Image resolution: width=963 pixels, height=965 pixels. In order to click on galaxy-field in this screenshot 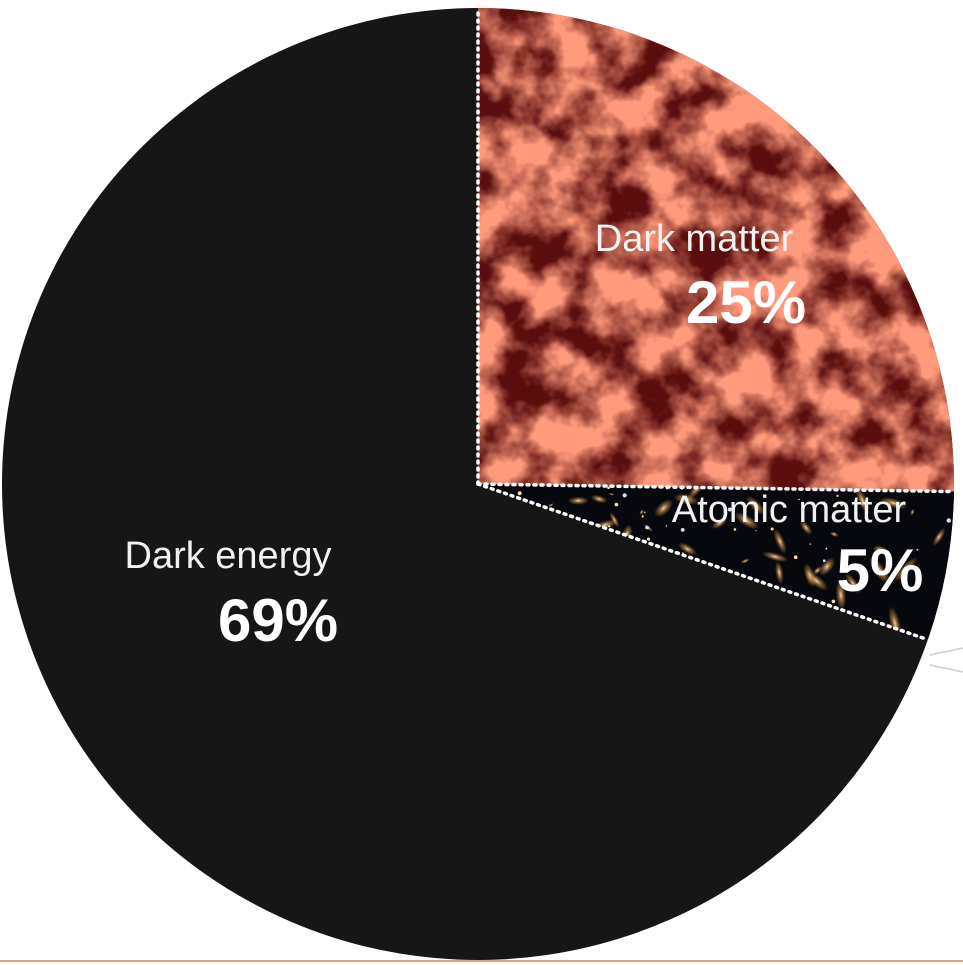, I will do `click(734, 562)`.